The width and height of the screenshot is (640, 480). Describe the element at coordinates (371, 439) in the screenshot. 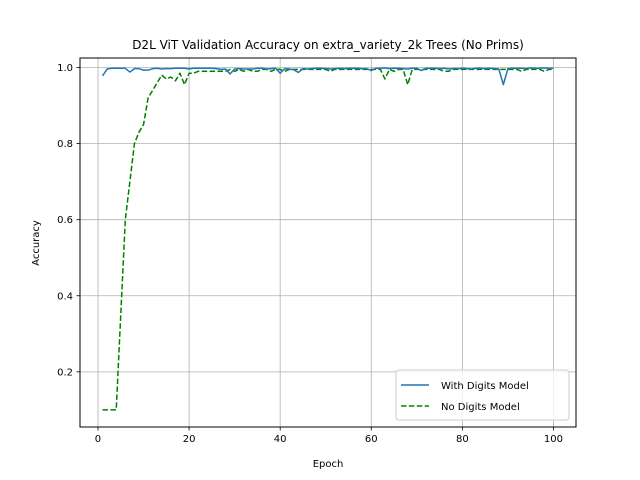

I see `x-tick-label: 60` at that location.